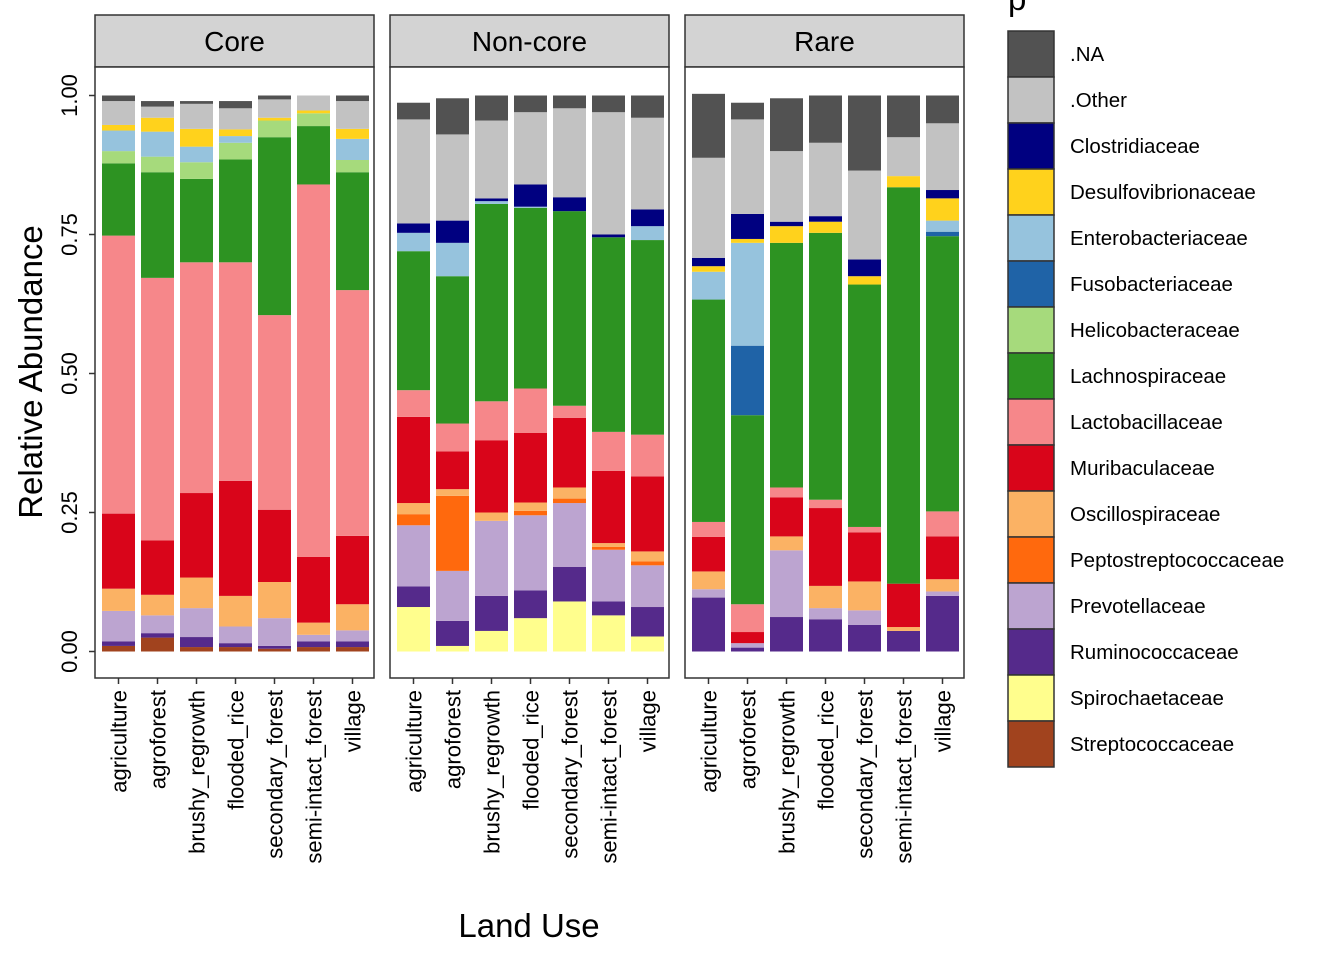 This screenshot has height=965, width=1344. I want to click on legend-item-muribaculaceae: Muribaculaceae, so click(1111, 468).